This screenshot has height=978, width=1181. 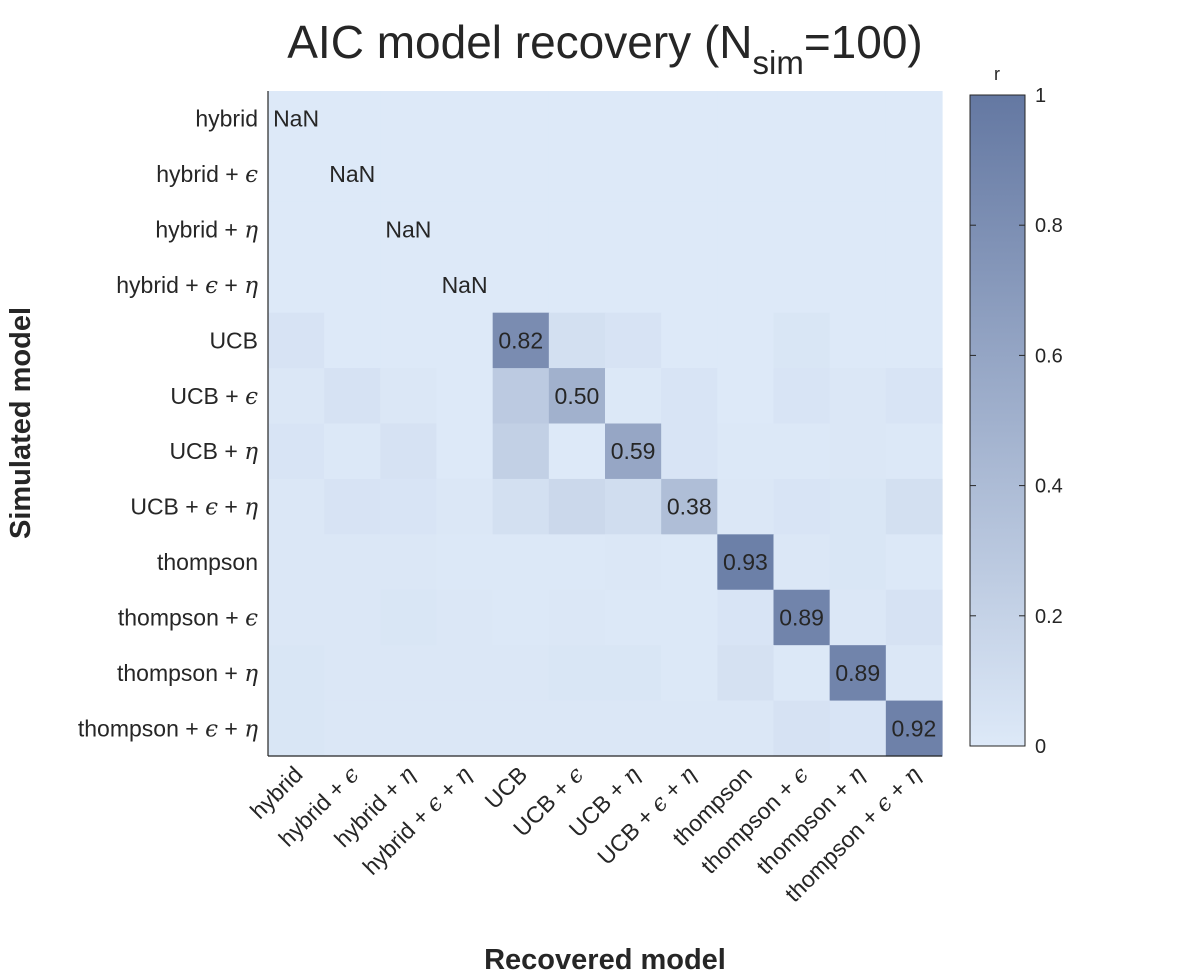 I want to click on heatmap-cell-r9-c0, so click(x=296, y=617).